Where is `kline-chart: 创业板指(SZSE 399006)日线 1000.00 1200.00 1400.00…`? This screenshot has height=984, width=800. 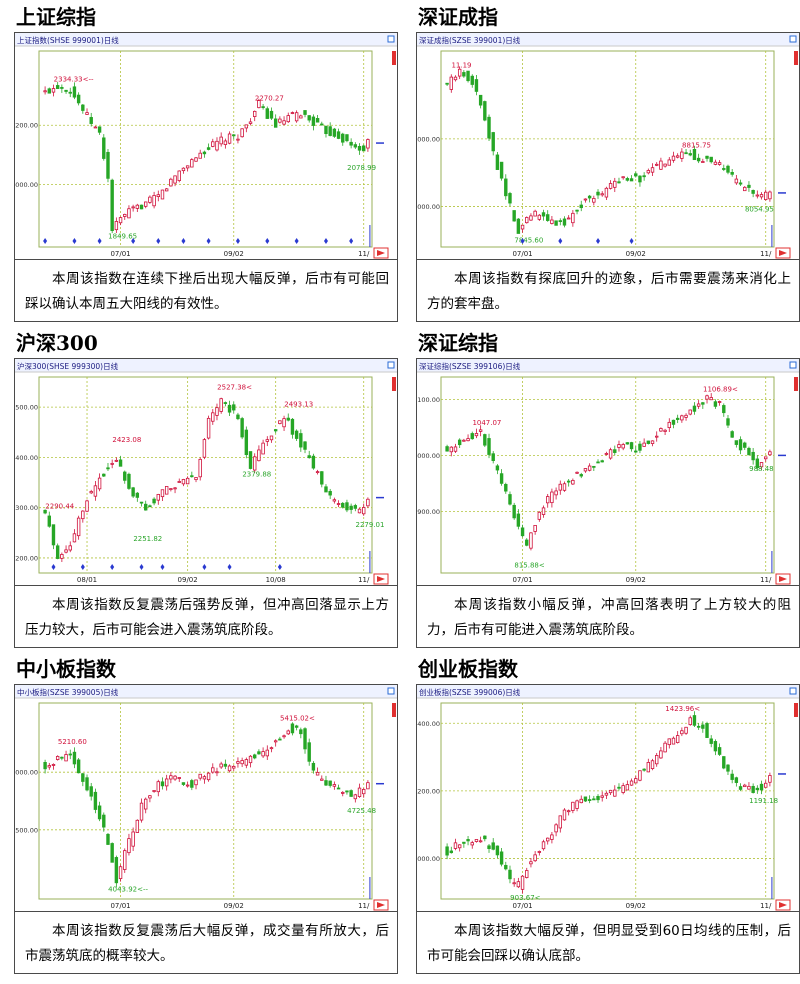 kline-chart: 创业板指(SZSE 399006)日线 1000.00 1200.00 1400.00… is located at coordinates (608, 798).